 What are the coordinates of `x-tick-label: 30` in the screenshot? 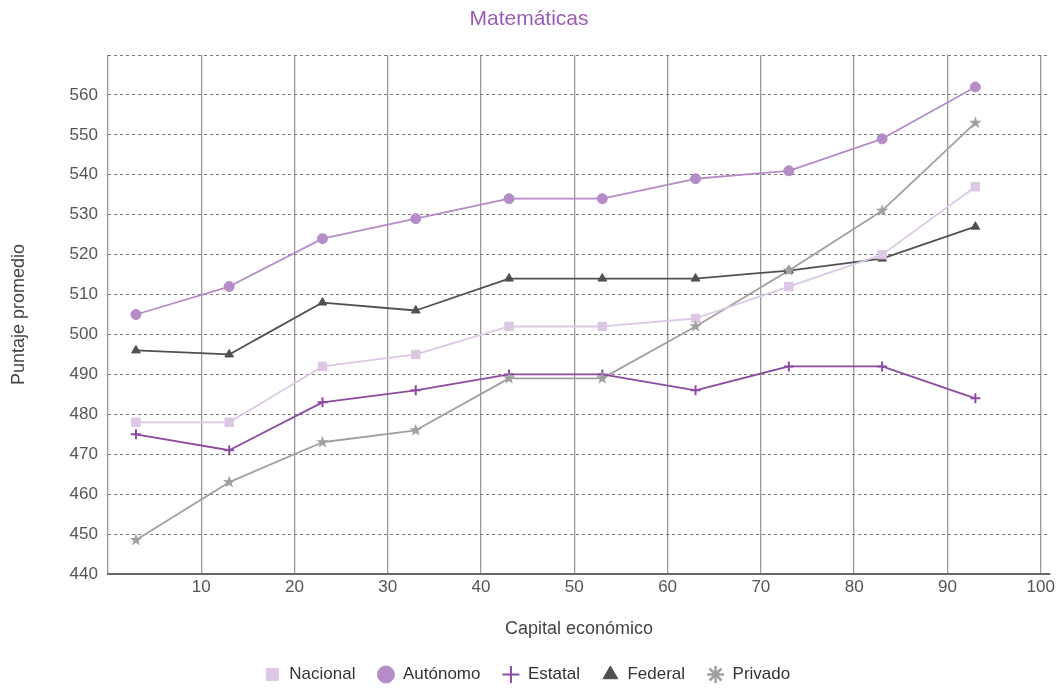 It's located at (388, 586).